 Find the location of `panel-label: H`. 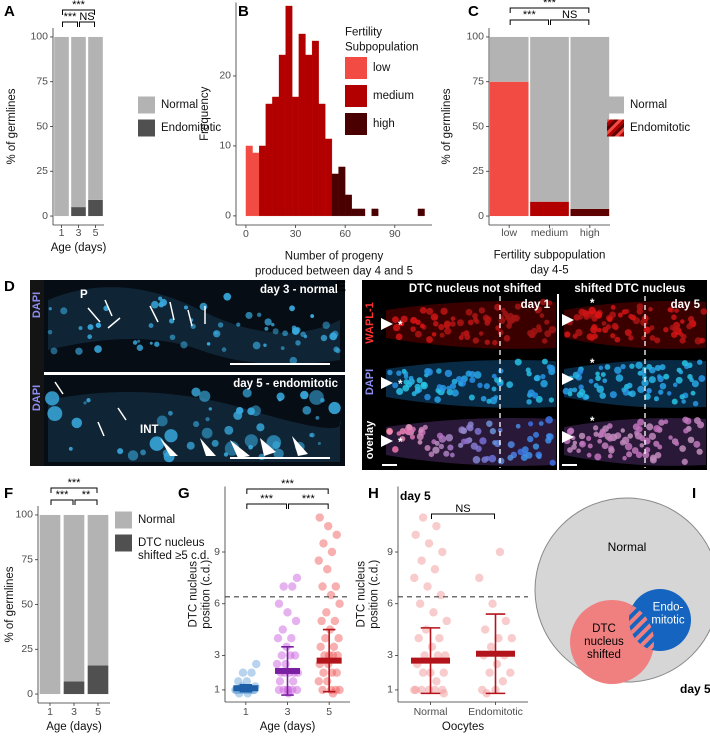

panel-label: H is located at coordinates (373, 493).